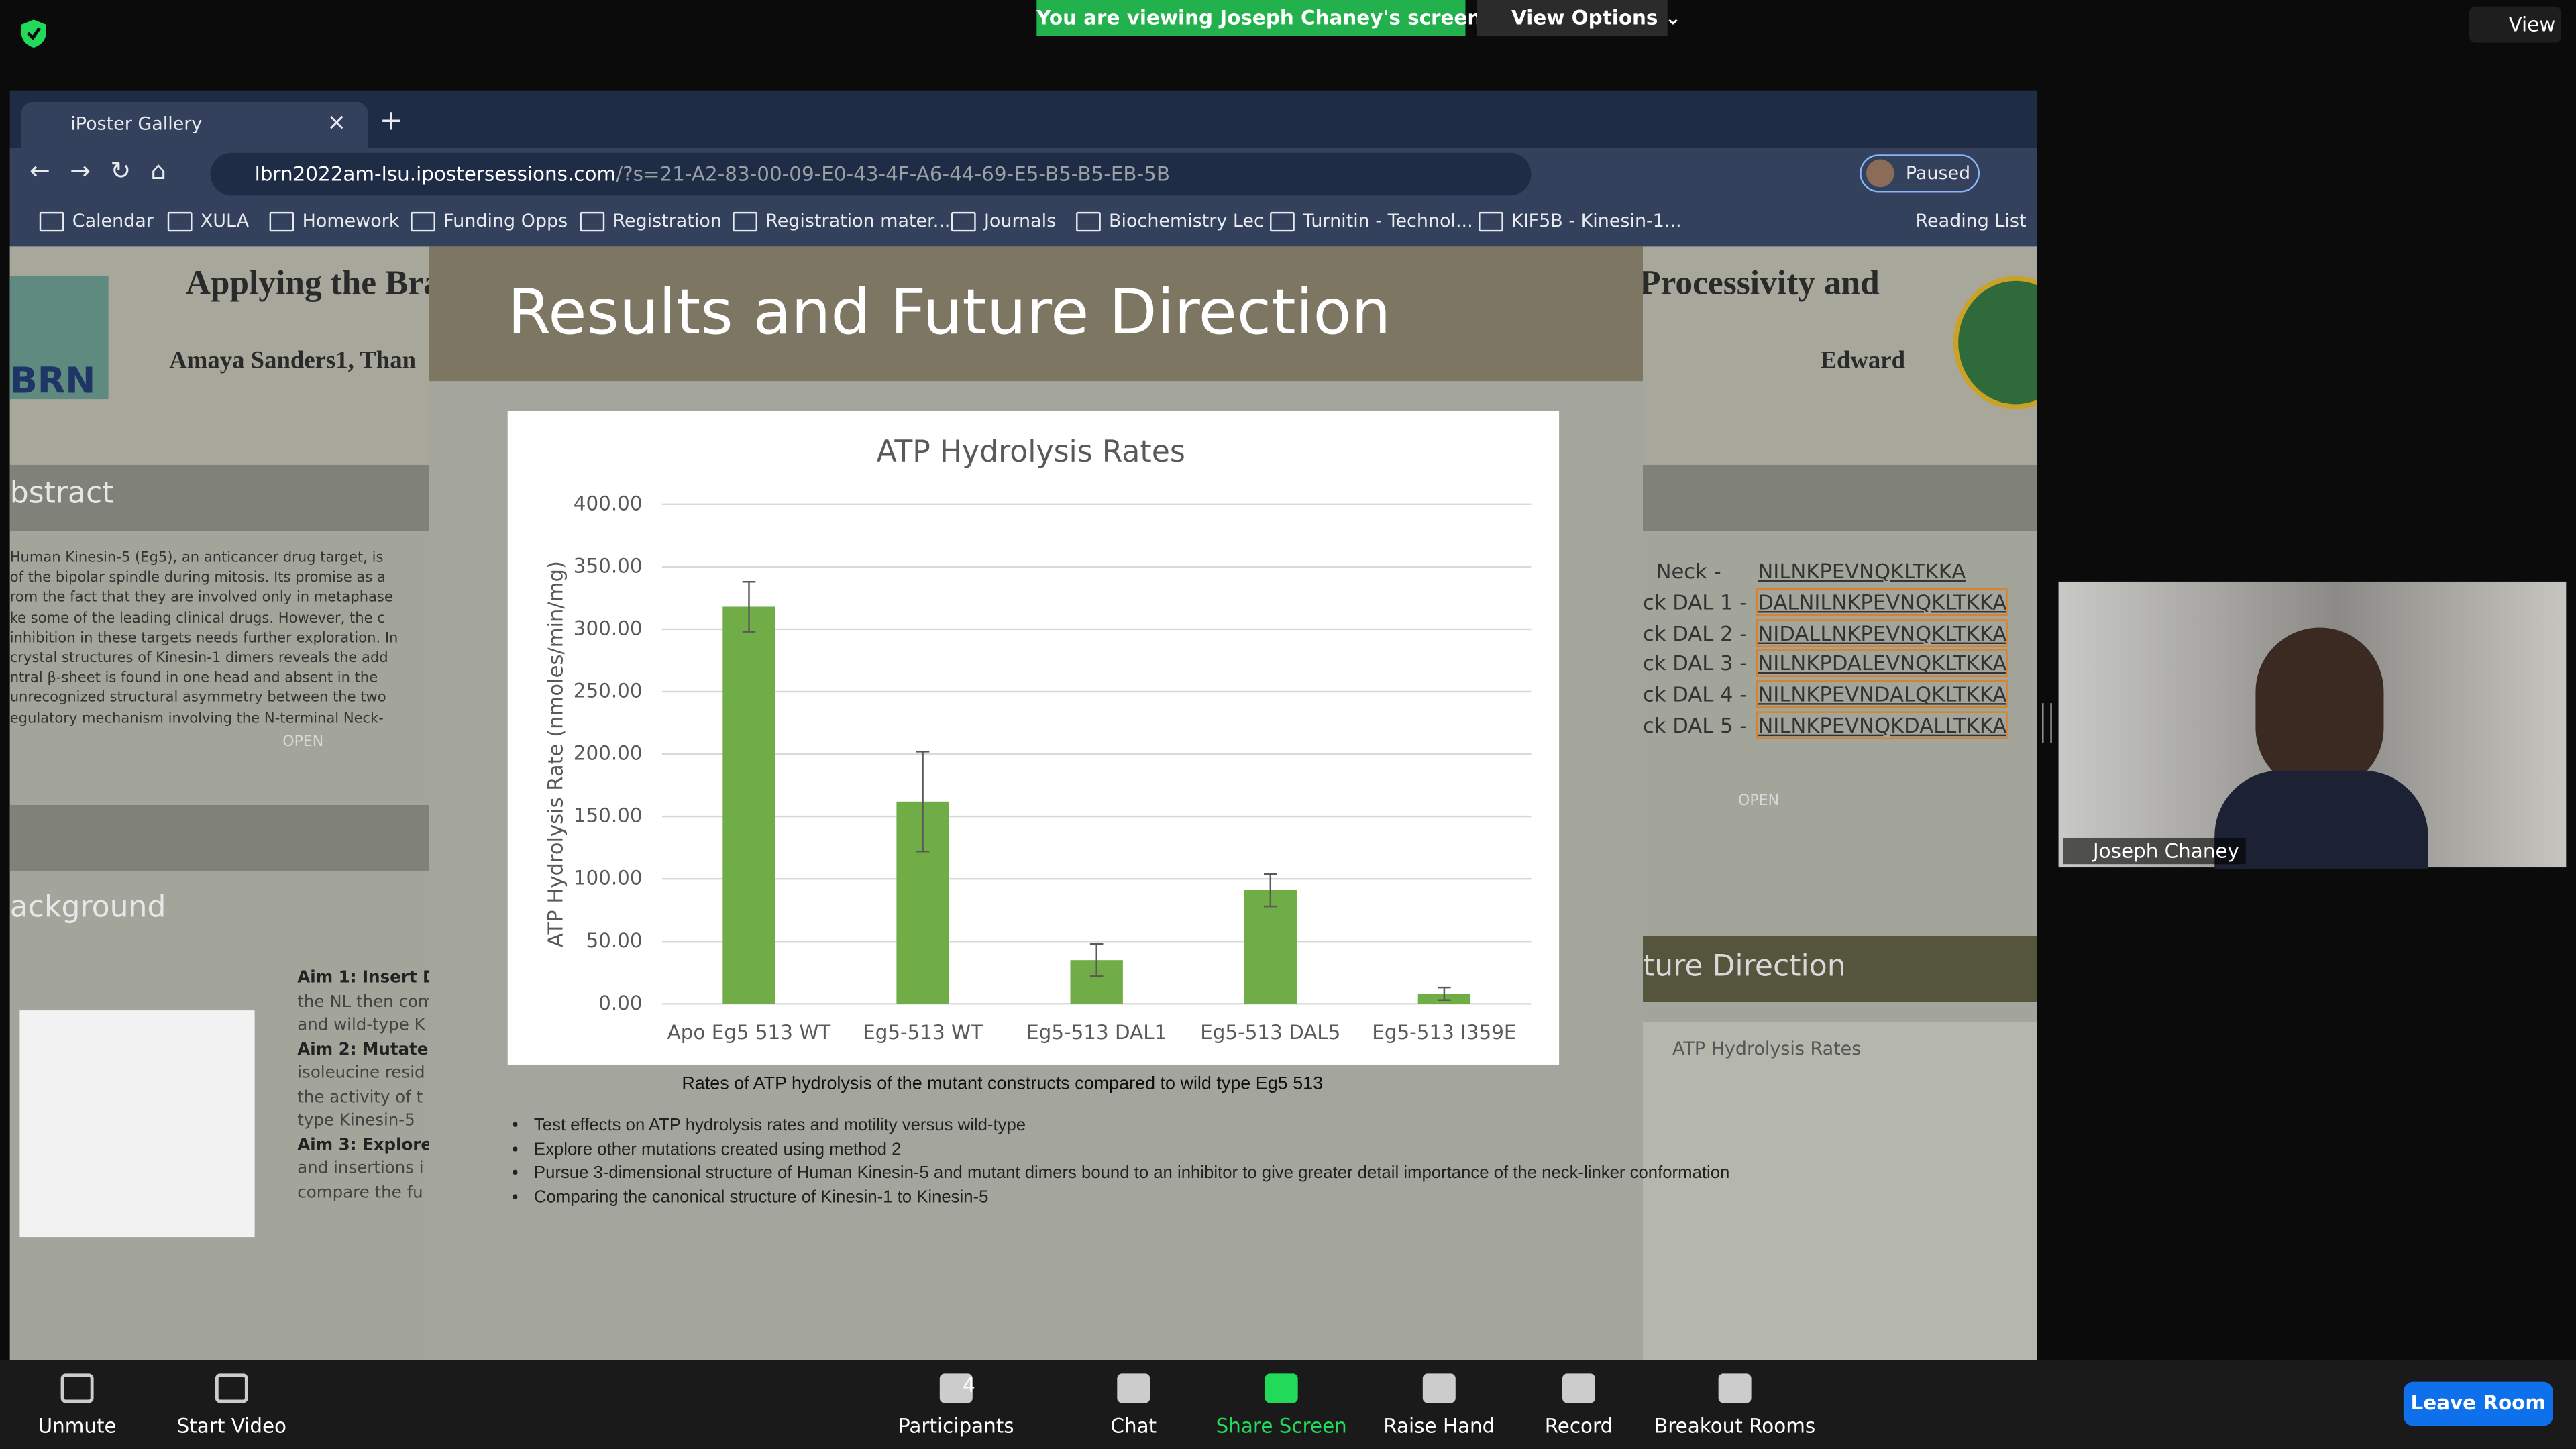  I want to click on tab-title: iPoster Gallery, so click(136, 124).